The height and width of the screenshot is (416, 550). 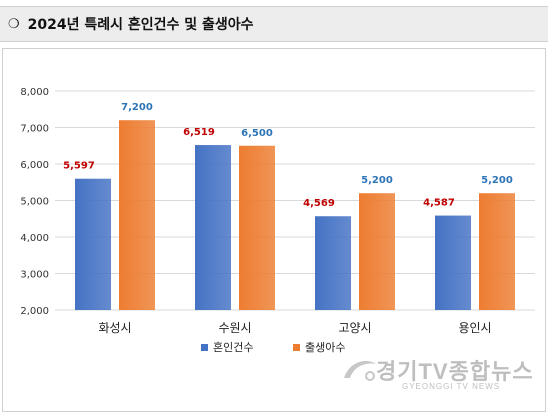 What do you see at coordinates (455, 371) in the screenshot?
I see `watermark-logo-text: 경기TV종합뉴스` at bounding box center [455, 371].